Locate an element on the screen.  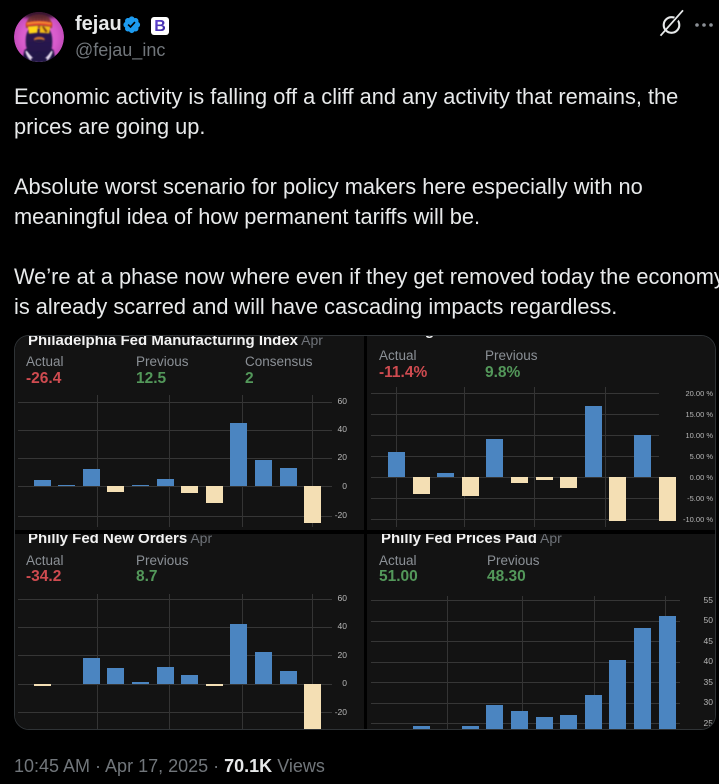
svg-text: B is located at coordinates (160, 26).